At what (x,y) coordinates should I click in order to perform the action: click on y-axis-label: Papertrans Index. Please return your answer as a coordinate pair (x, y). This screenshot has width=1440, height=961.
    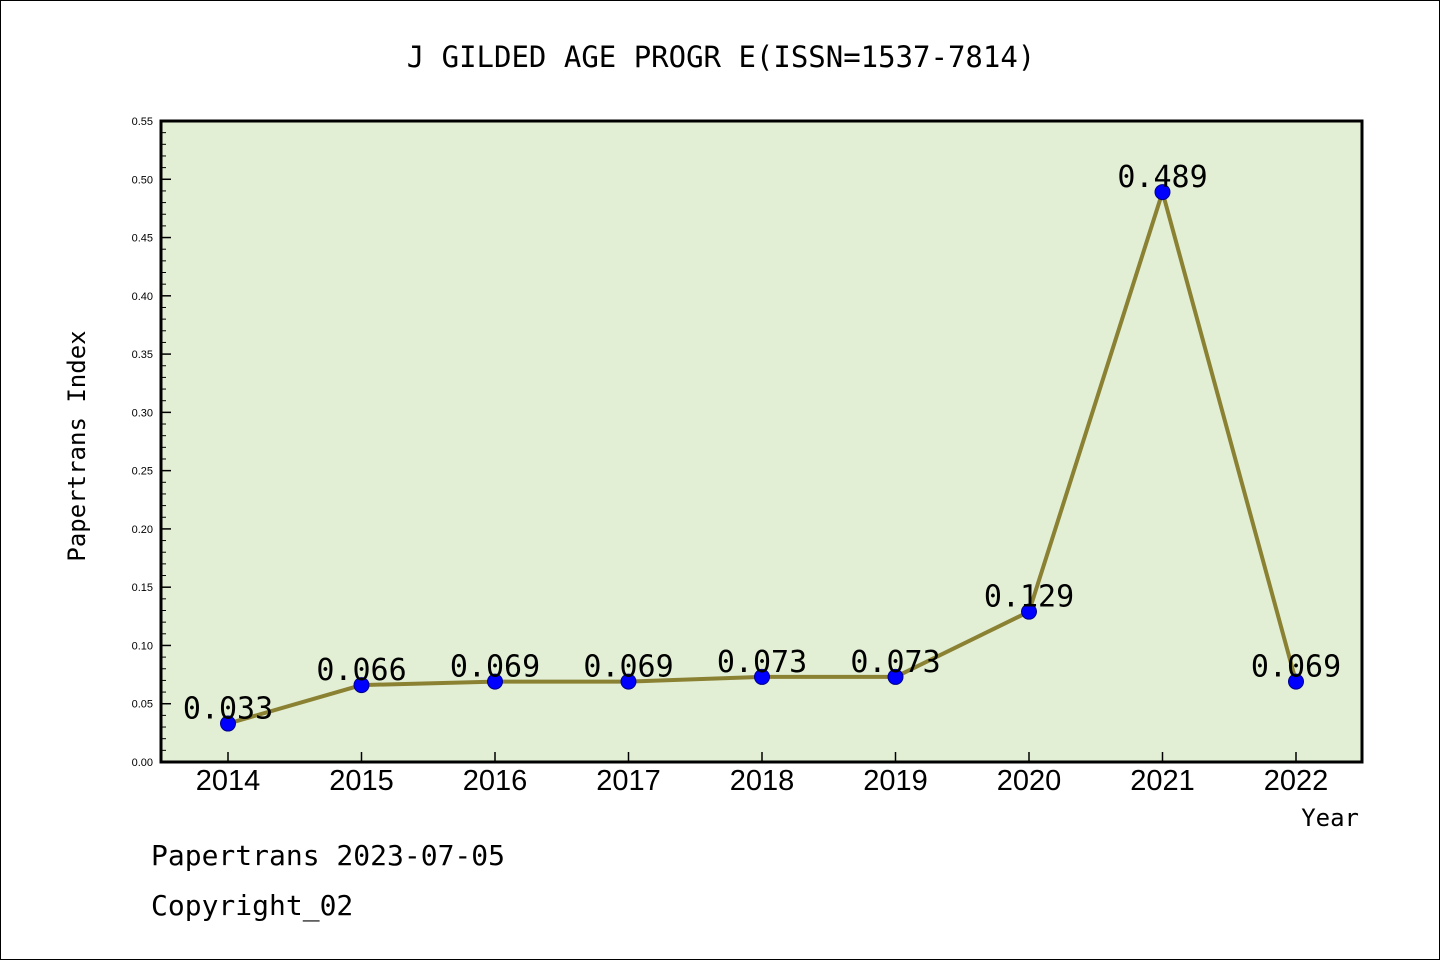
    Looking at the image, I should click on (77, 445).